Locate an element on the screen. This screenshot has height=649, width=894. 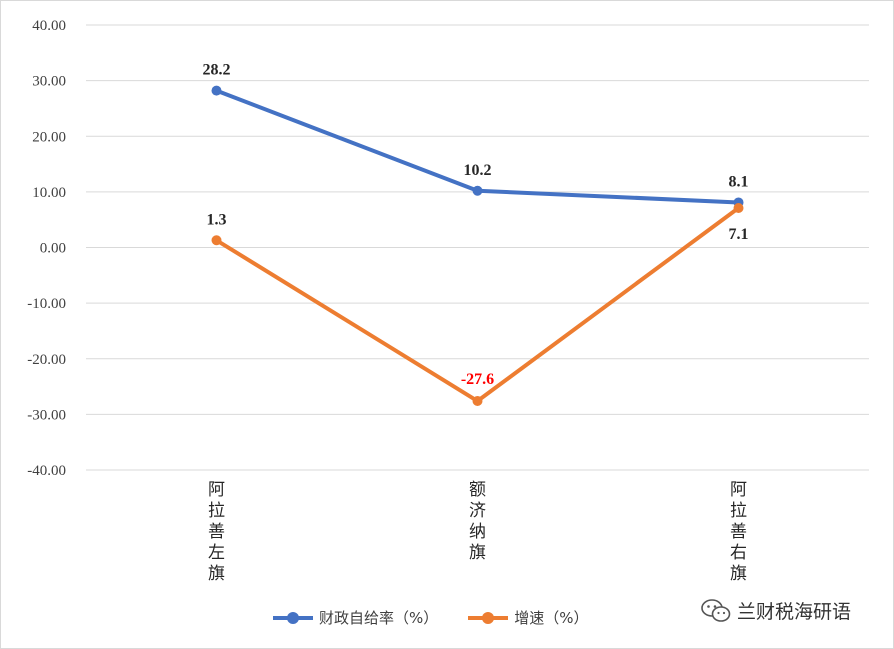
legend: 财政自给率（%） 增速（%） is located at coordinates (446, 617).